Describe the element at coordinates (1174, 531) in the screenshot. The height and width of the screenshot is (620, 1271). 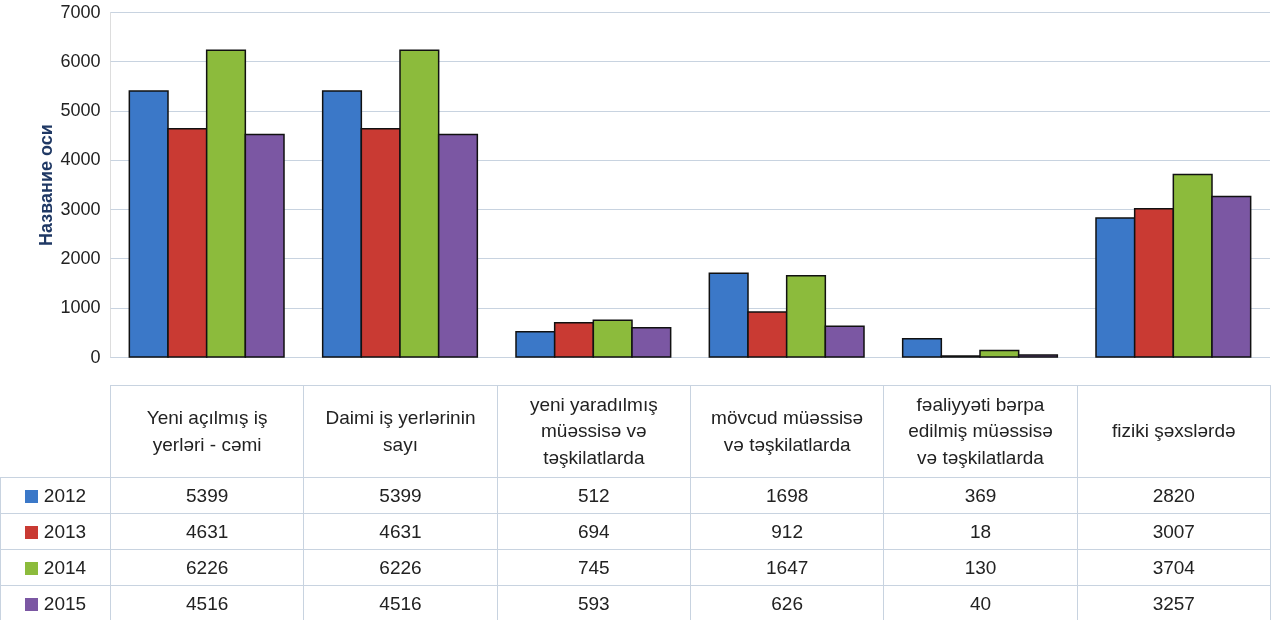
I see `data-label: 3007` at that location.